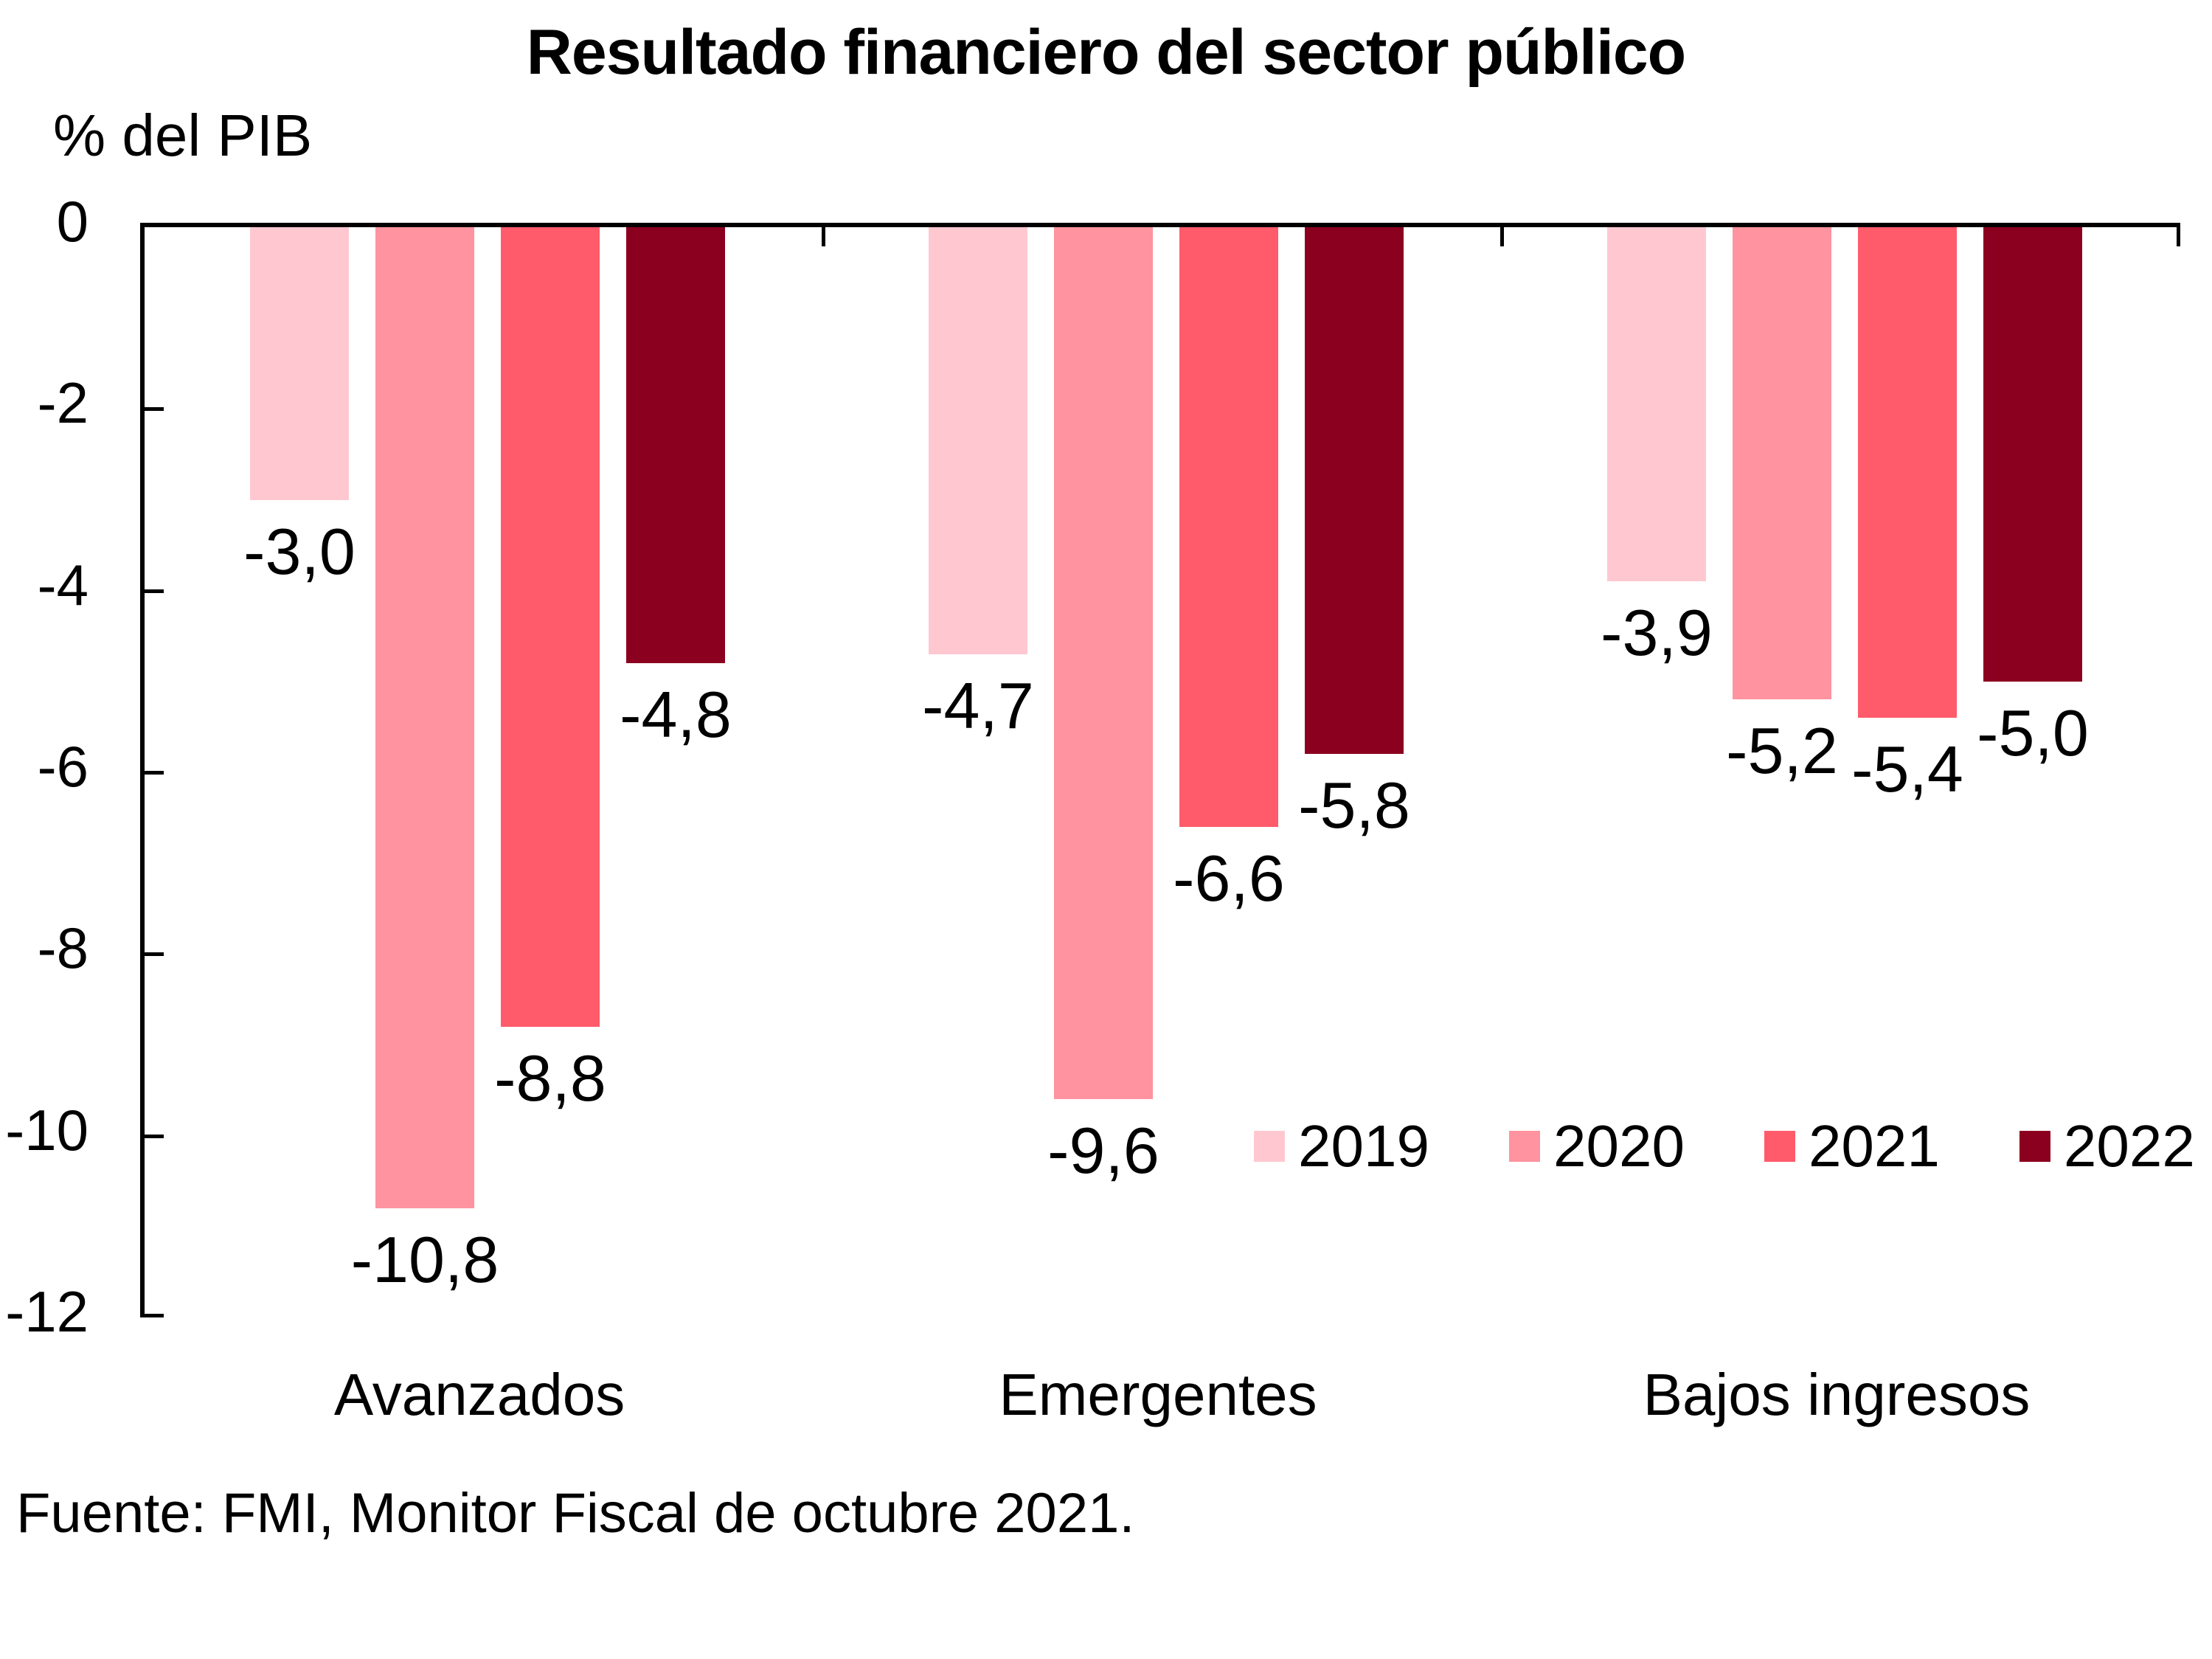  What do you see at coordinates (63, 948) in the screenshot?
I see `y-tick-label: -8` at bounding box center [63, 948].